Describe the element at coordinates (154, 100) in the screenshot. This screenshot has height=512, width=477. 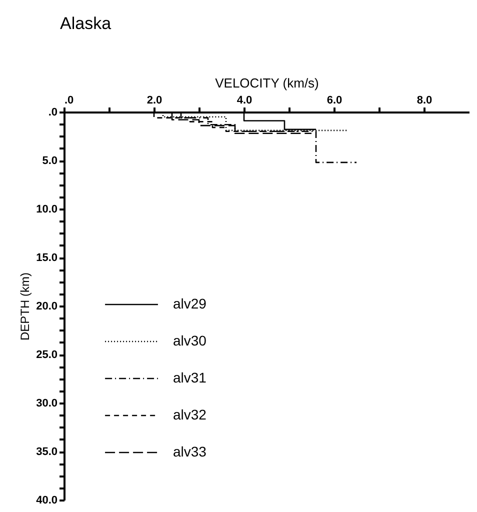
I see `x-tick-label: 2.0` at that location.